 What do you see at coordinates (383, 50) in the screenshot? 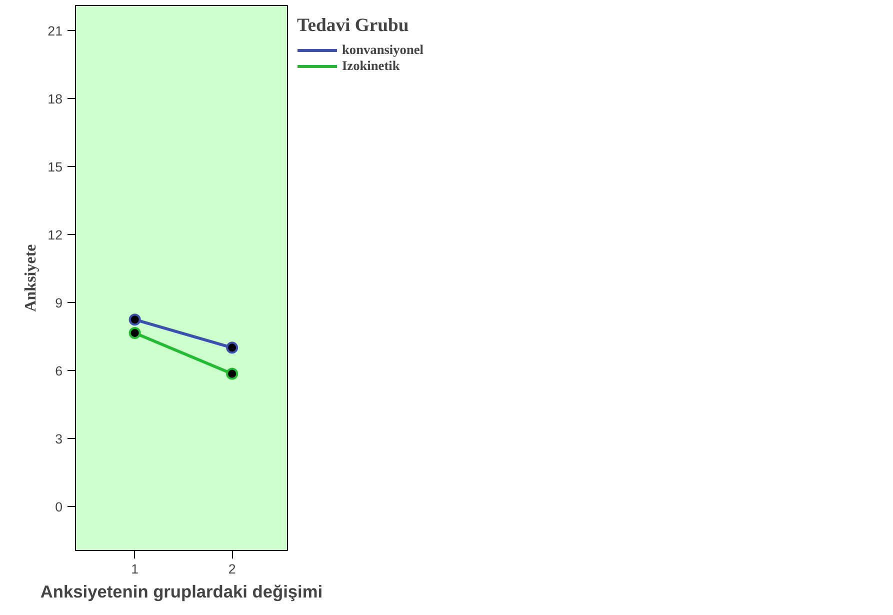
I see `legend-label: konvansiyonel` at bounding box center [383, 50].